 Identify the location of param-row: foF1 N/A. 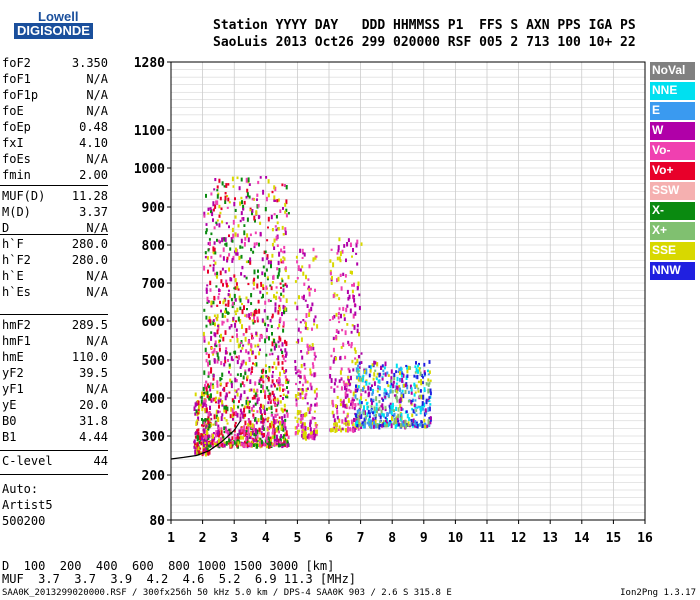
(55, 80).